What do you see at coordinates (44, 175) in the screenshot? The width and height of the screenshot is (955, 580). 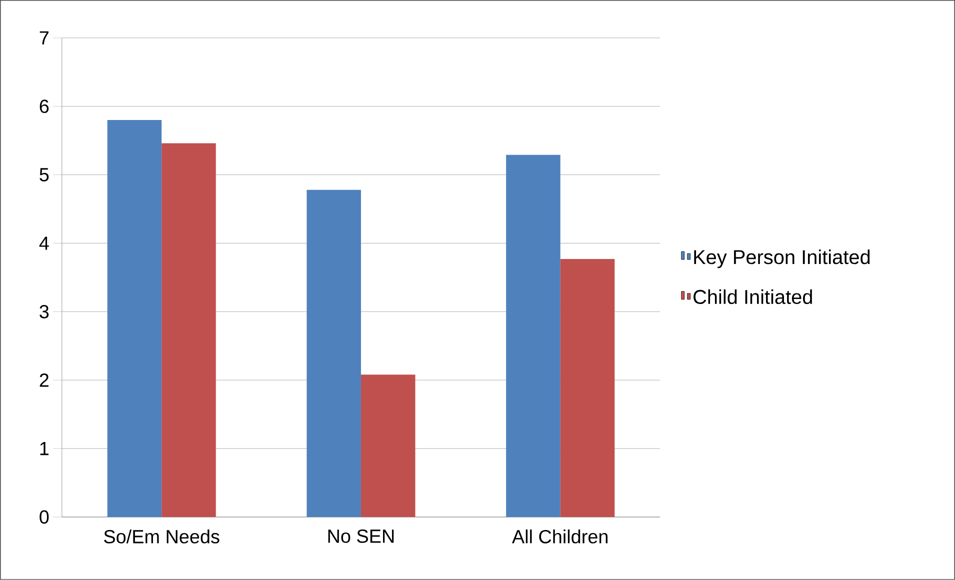 I see `y-tick-label: 5` at bounding box center [44, 175].